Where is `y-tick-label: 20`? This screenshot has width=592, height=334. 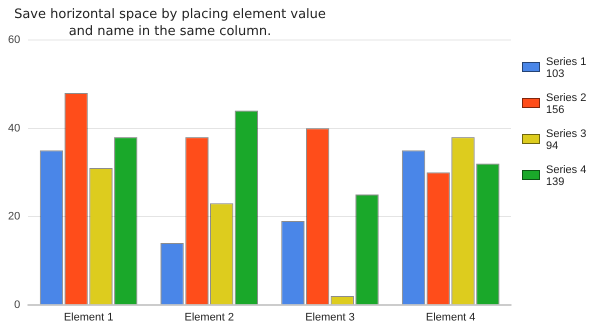
y-tick-label: 20 is located at coordinates (14, 216).